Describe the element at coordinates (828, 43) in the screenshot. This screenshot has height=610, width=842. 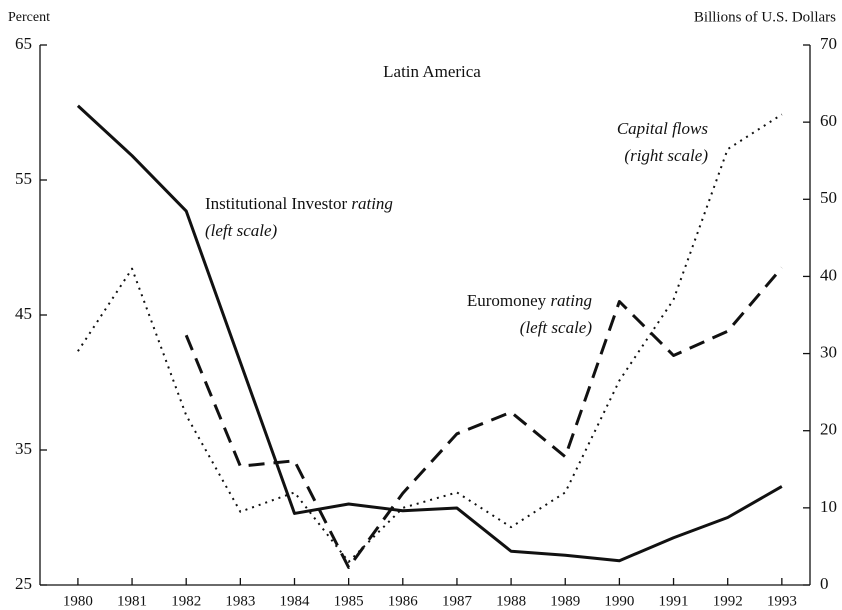
I see `y2-tick-label: 70` at that location.